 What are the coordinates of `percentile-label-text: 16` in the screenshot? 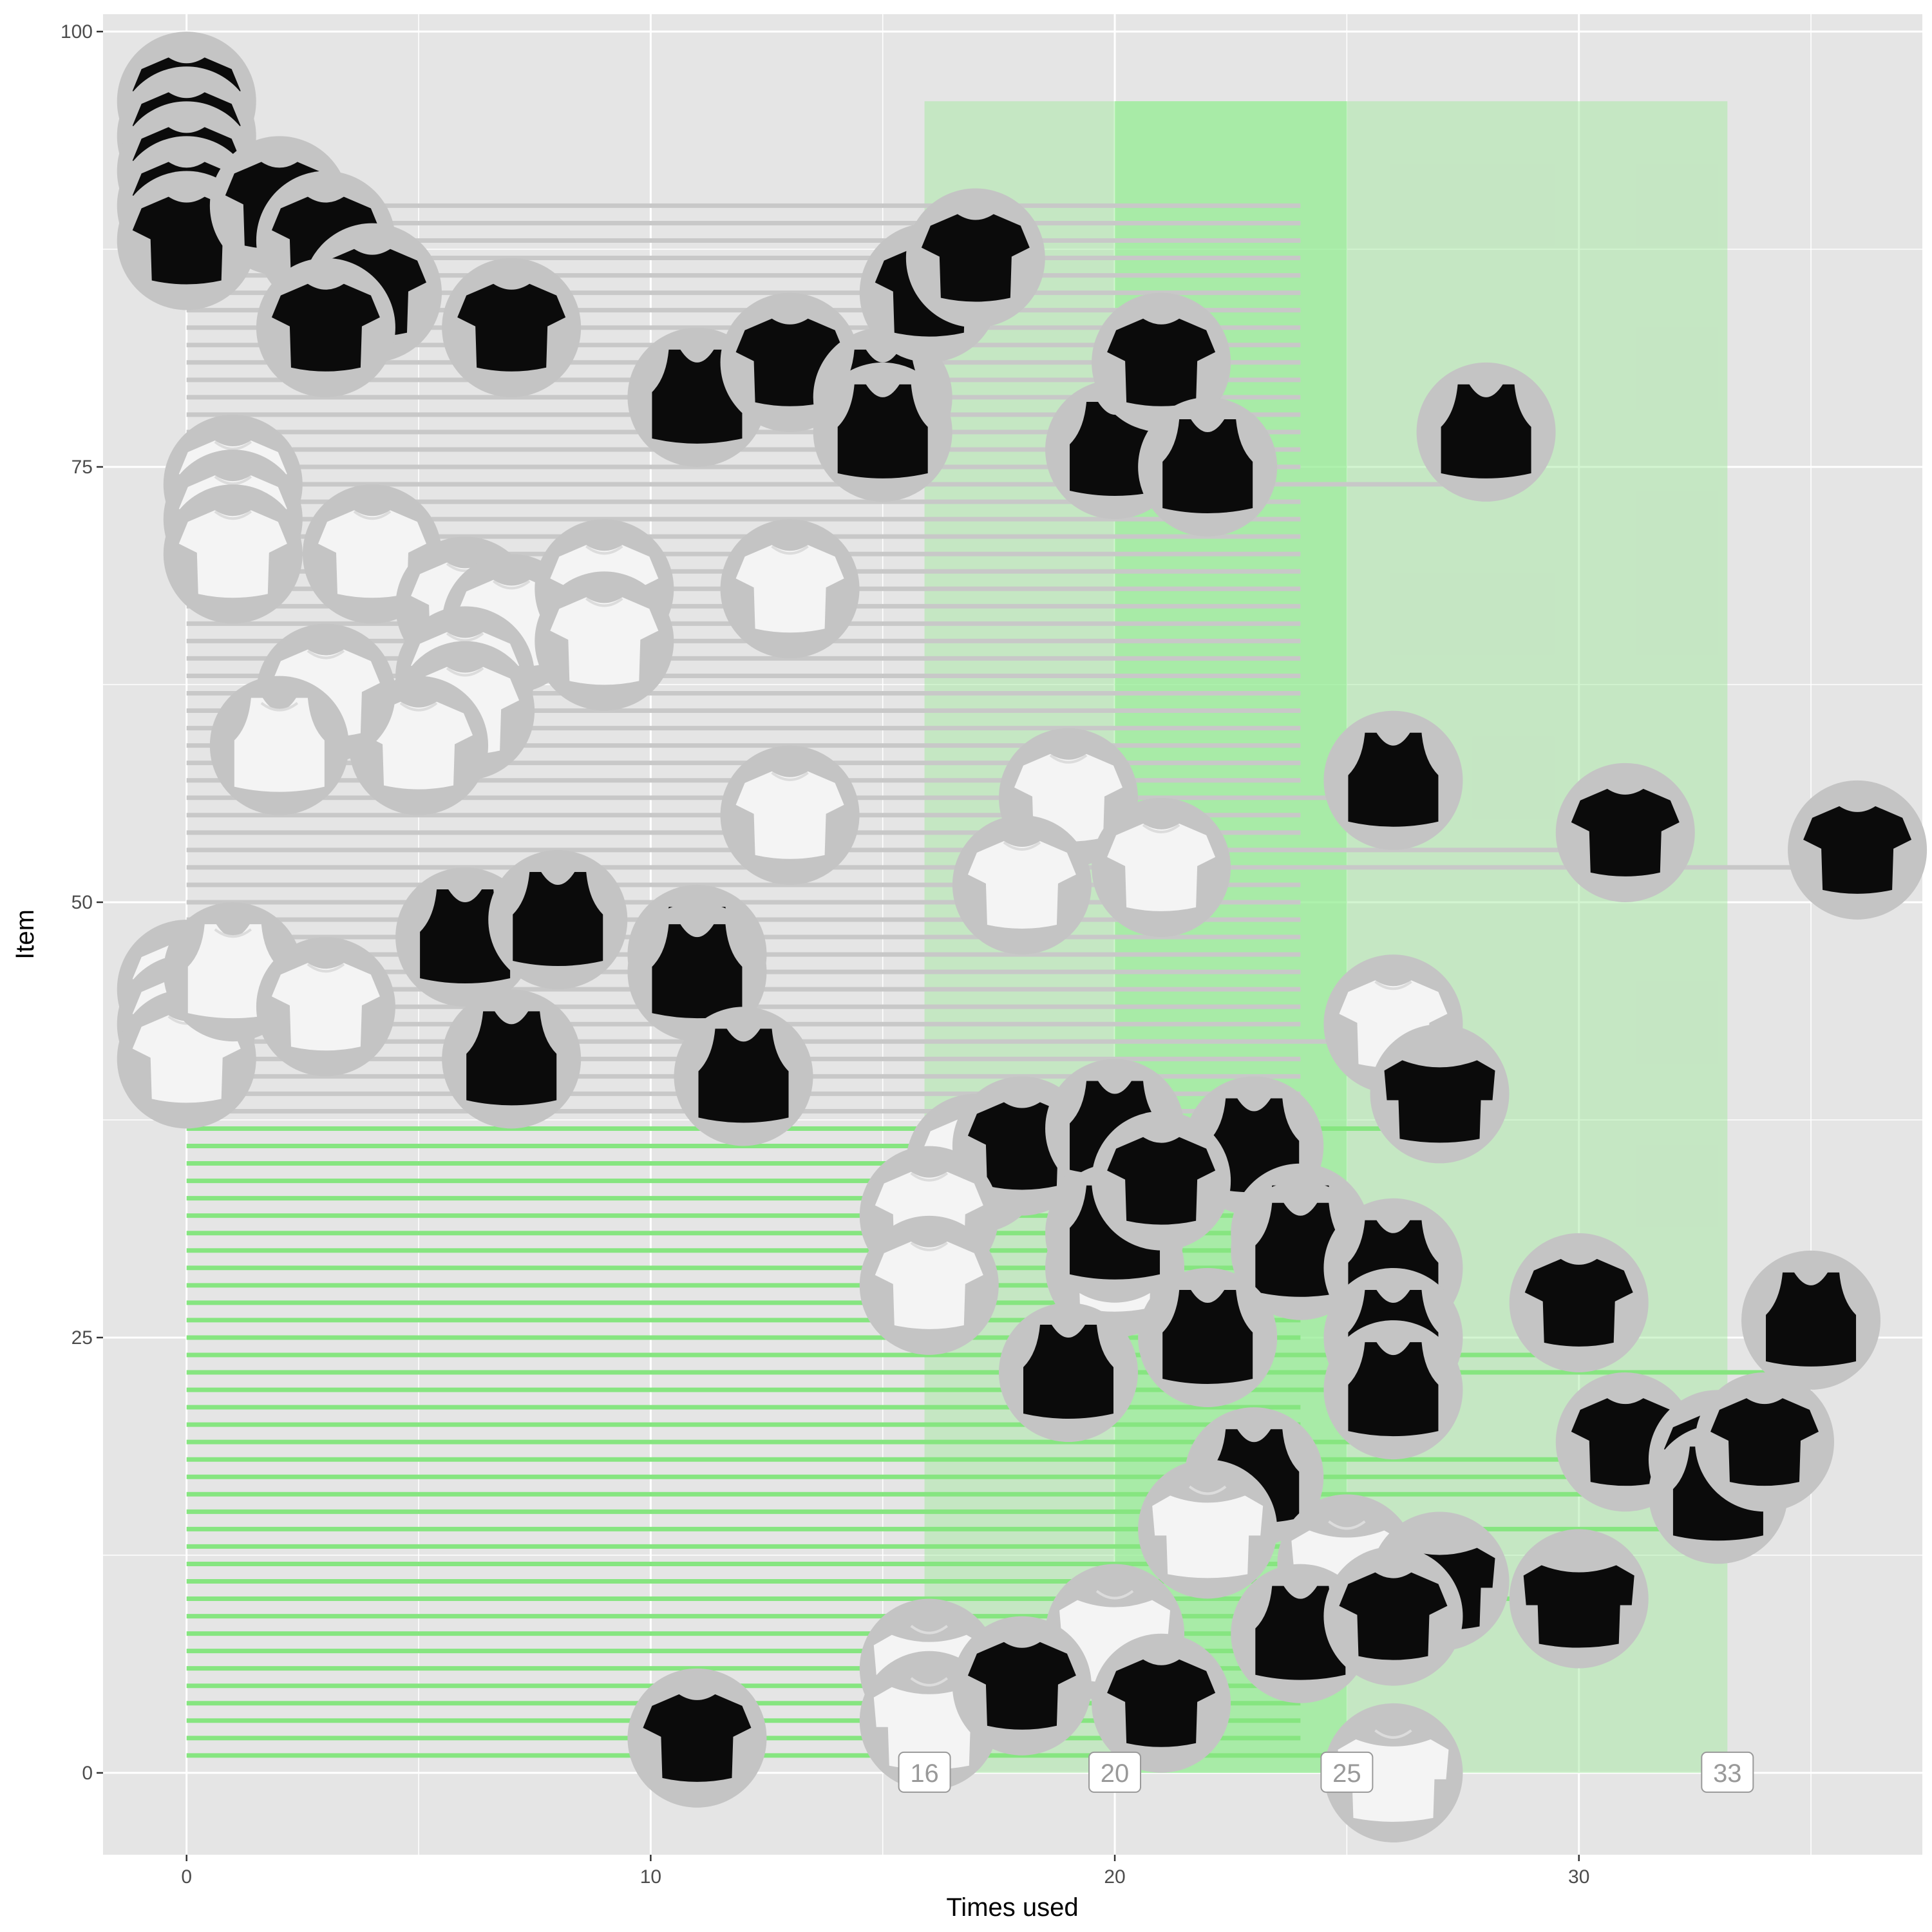 It's located at (924, 1773).